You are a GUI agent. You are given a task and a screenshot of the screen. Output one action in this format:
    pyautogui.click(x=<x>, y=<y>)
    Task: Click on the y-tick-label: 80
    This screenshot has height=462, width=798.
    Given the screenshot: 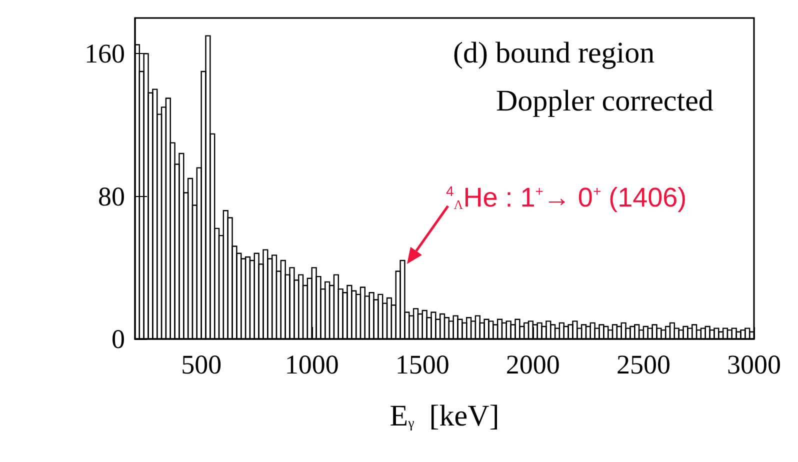 What is the action you would take?
    pyautogui.click(x=111, y=196)
    